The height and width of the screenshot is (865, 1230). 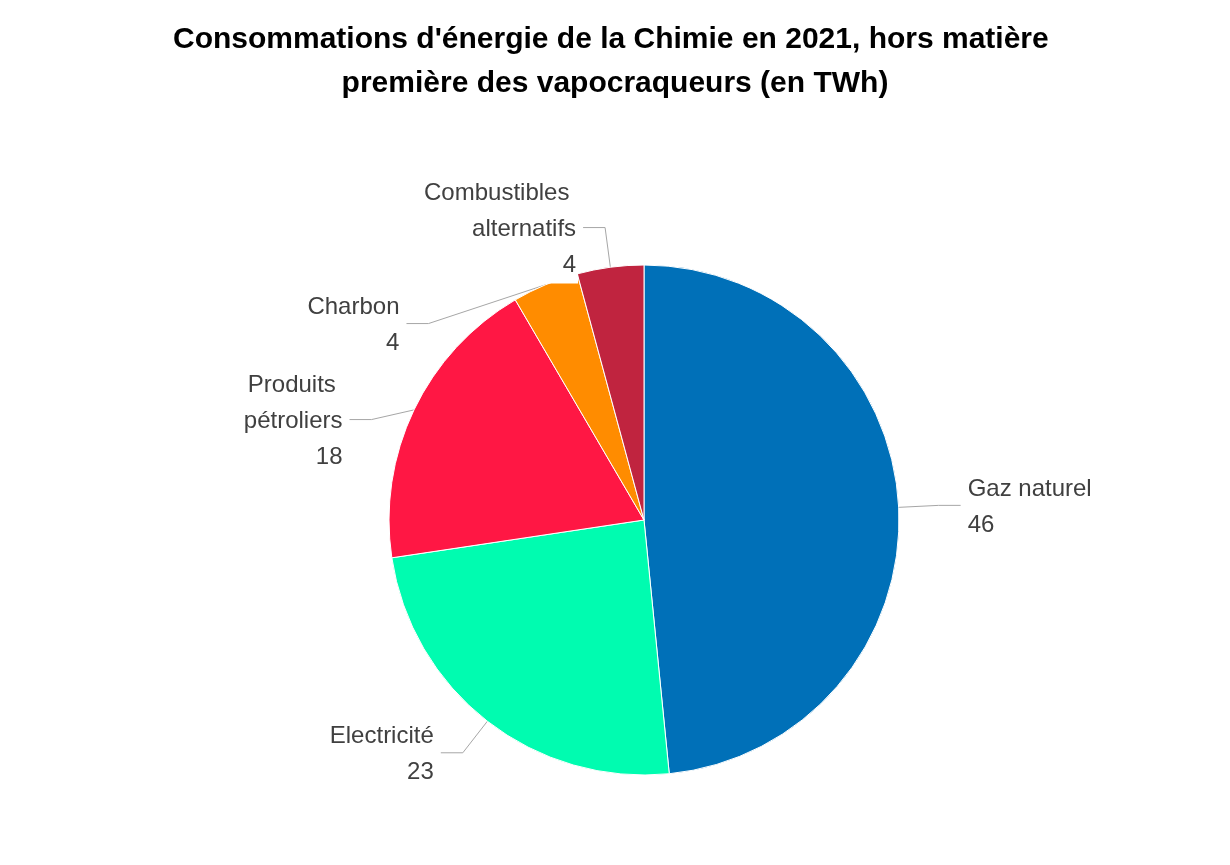 I want to click on data-label: 18, so click(x=329, y=456).